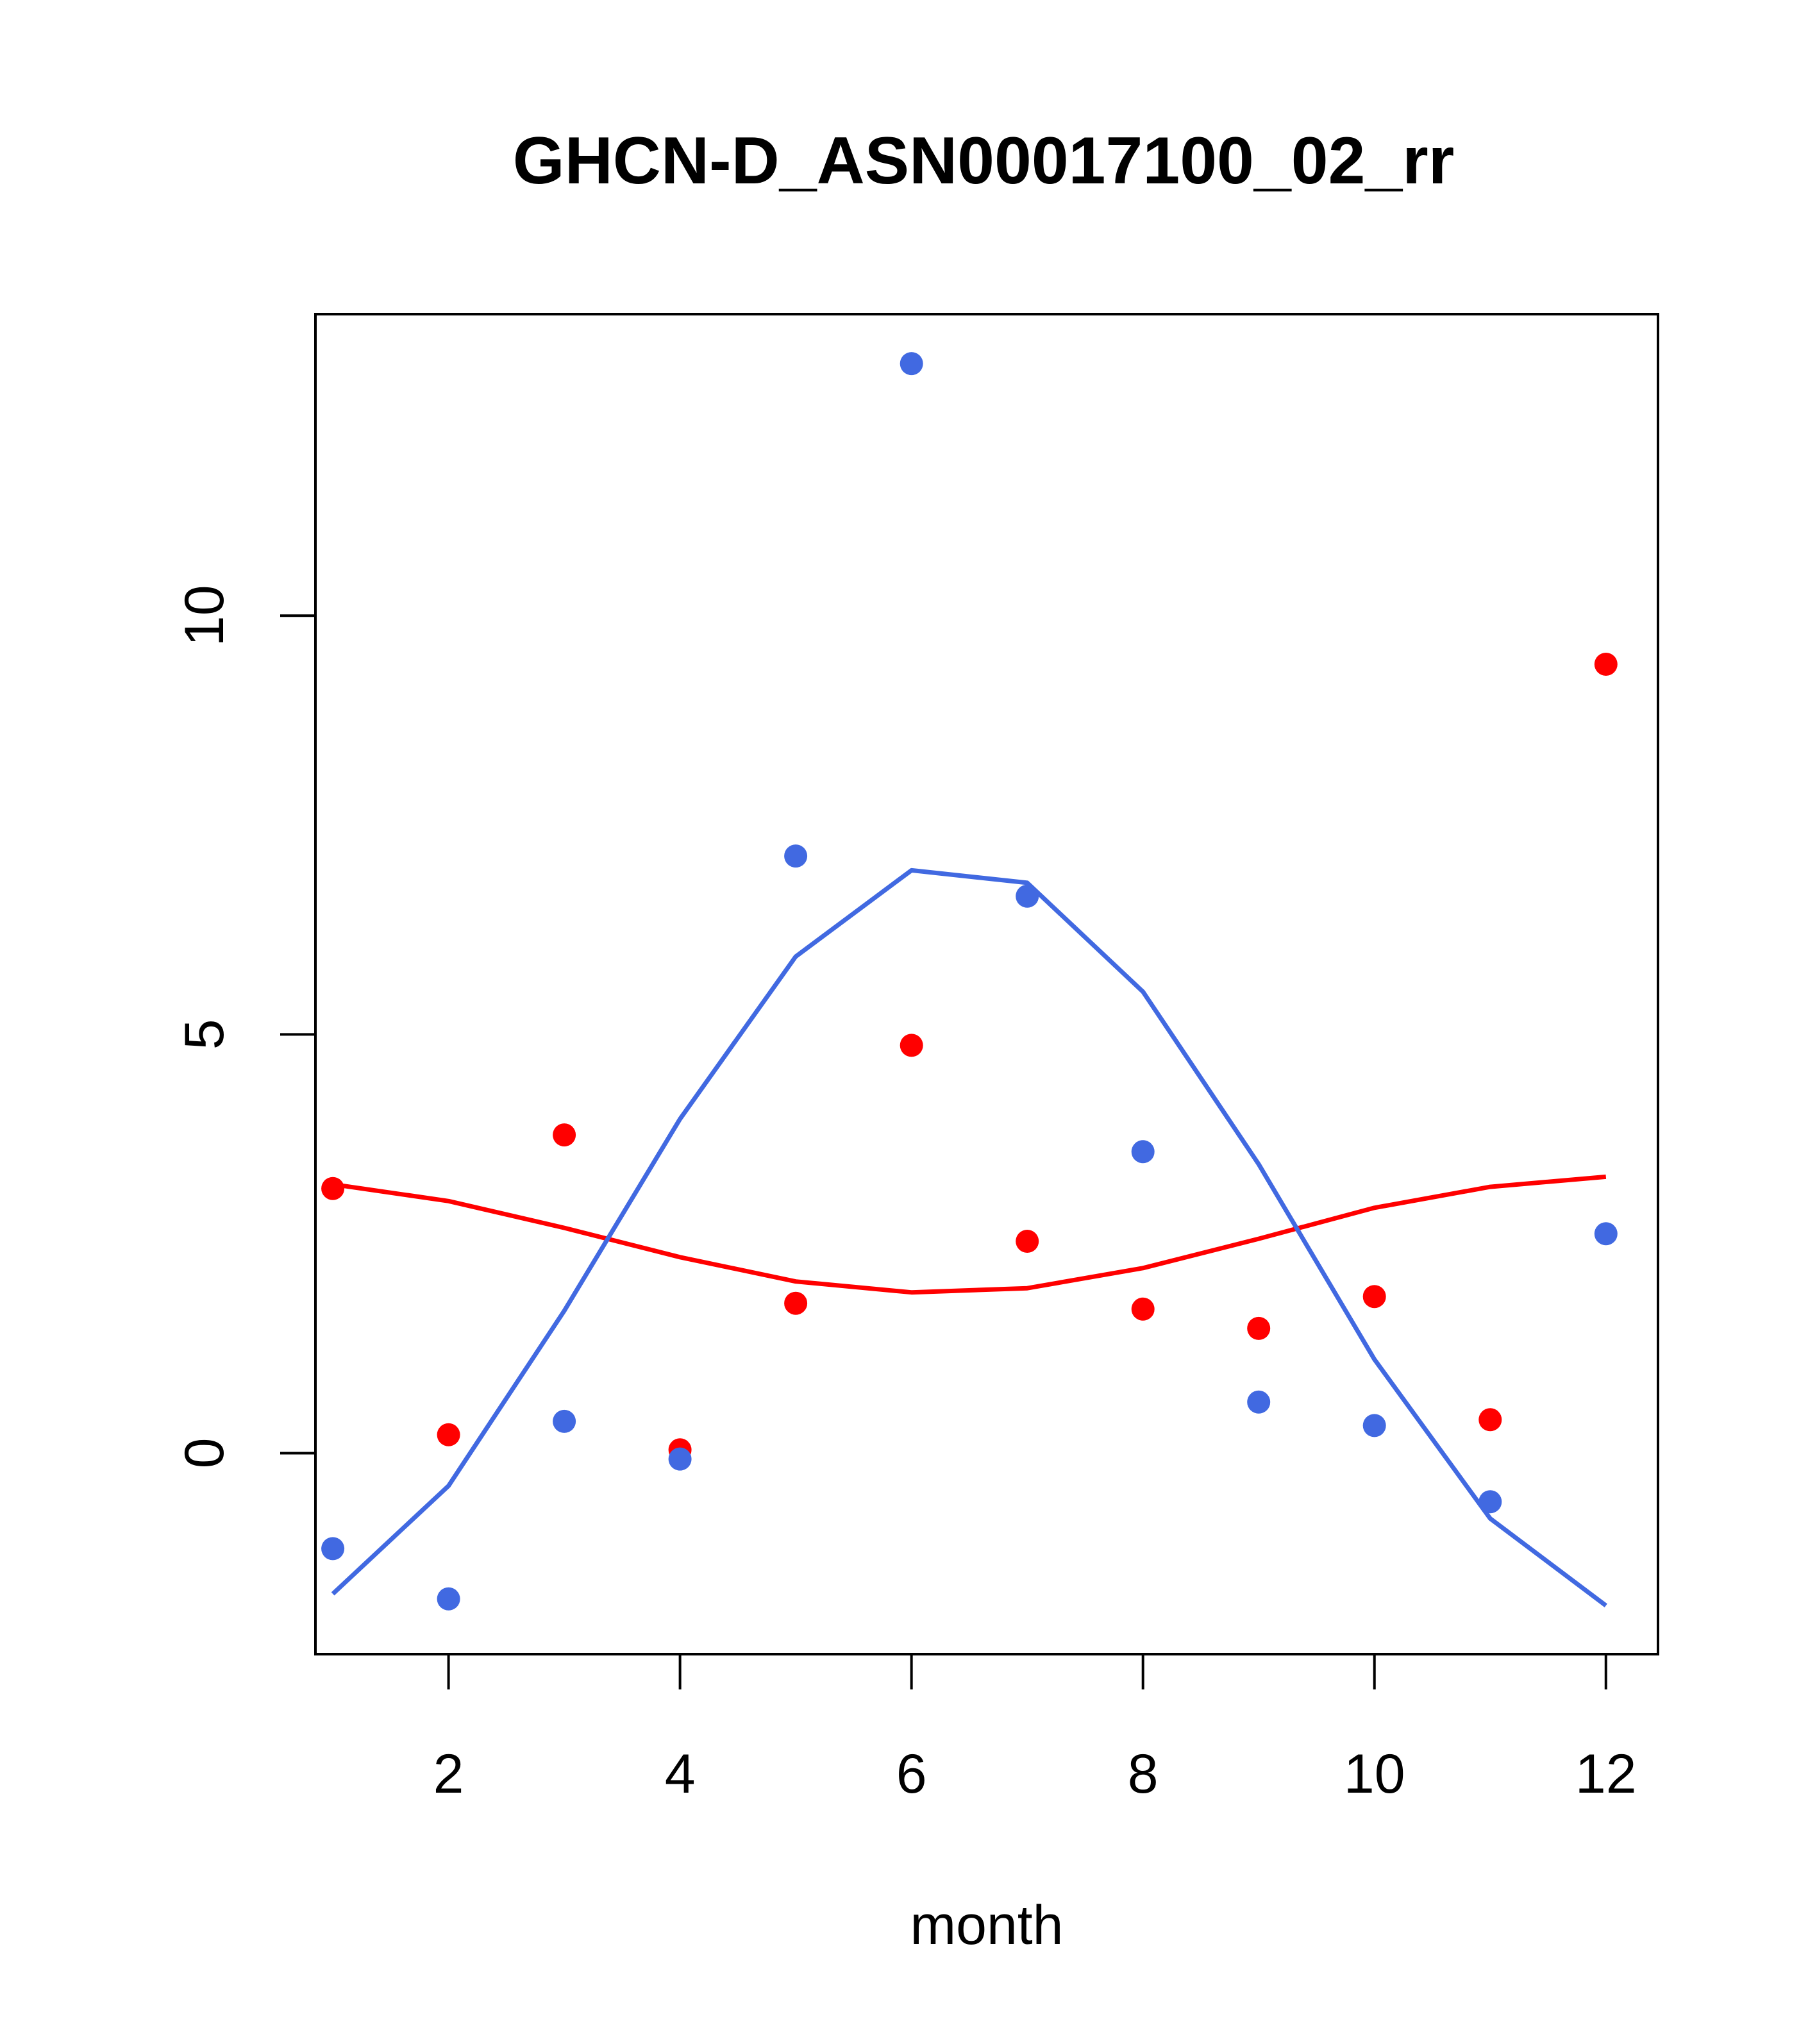 The height and width of the screenshot is (2044, 1817). I want to click on series-1-line, so click(970, 1234).